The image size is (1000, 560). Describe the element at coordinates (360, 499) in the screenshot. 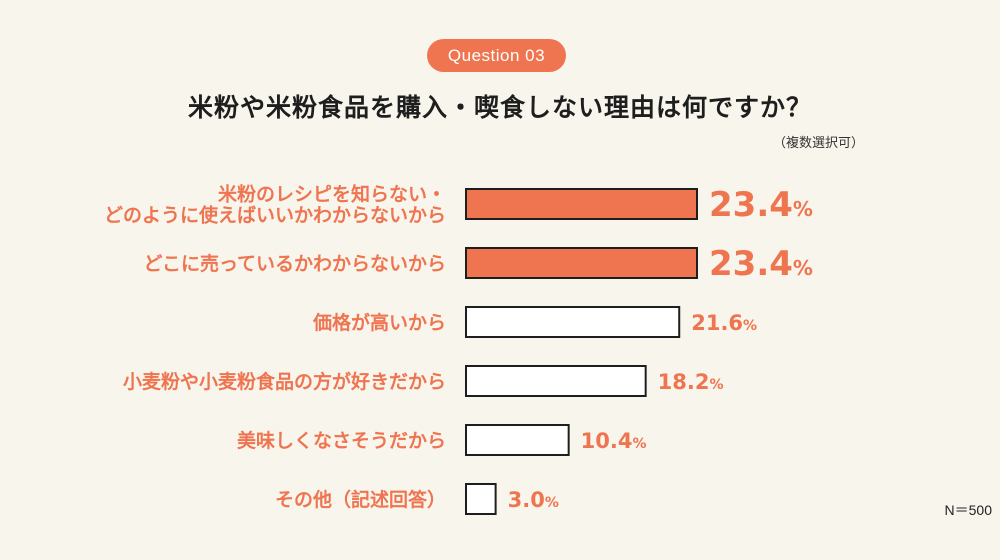

I see `category-label: その他（記述回答）` at that location.